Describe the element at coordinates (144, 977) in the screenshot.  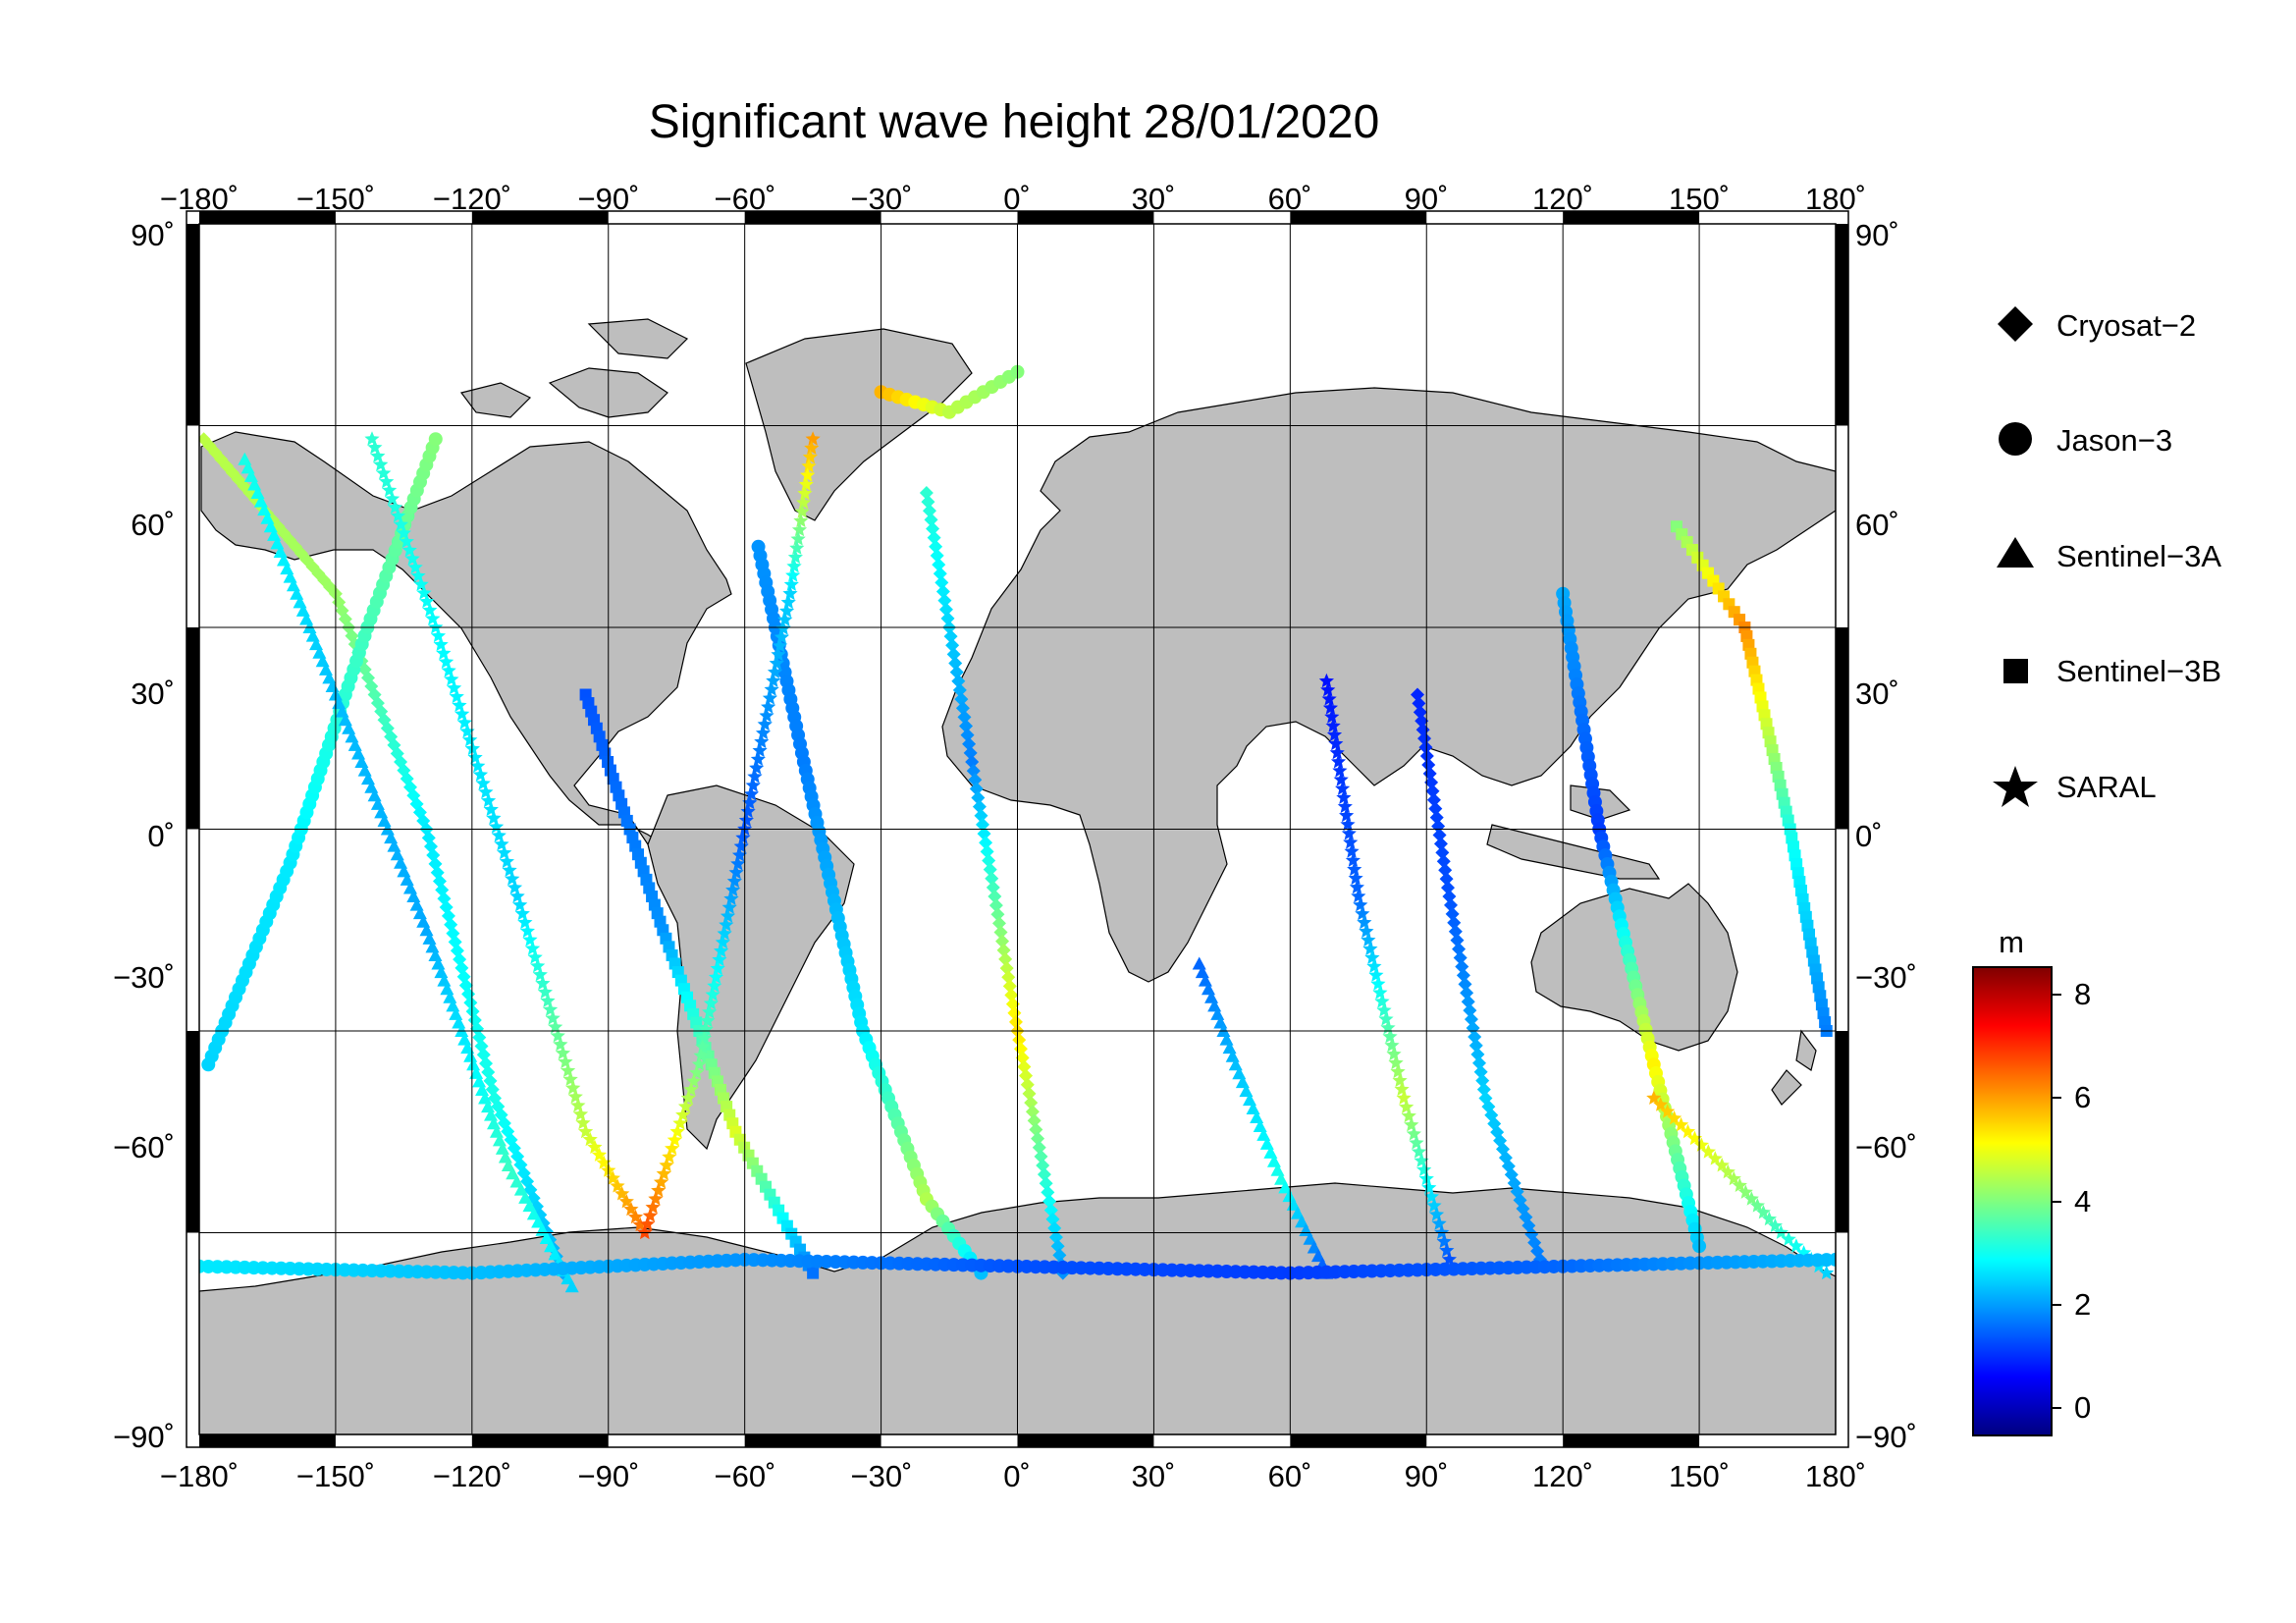
I see `y-tick-left: −30˚` at that location.